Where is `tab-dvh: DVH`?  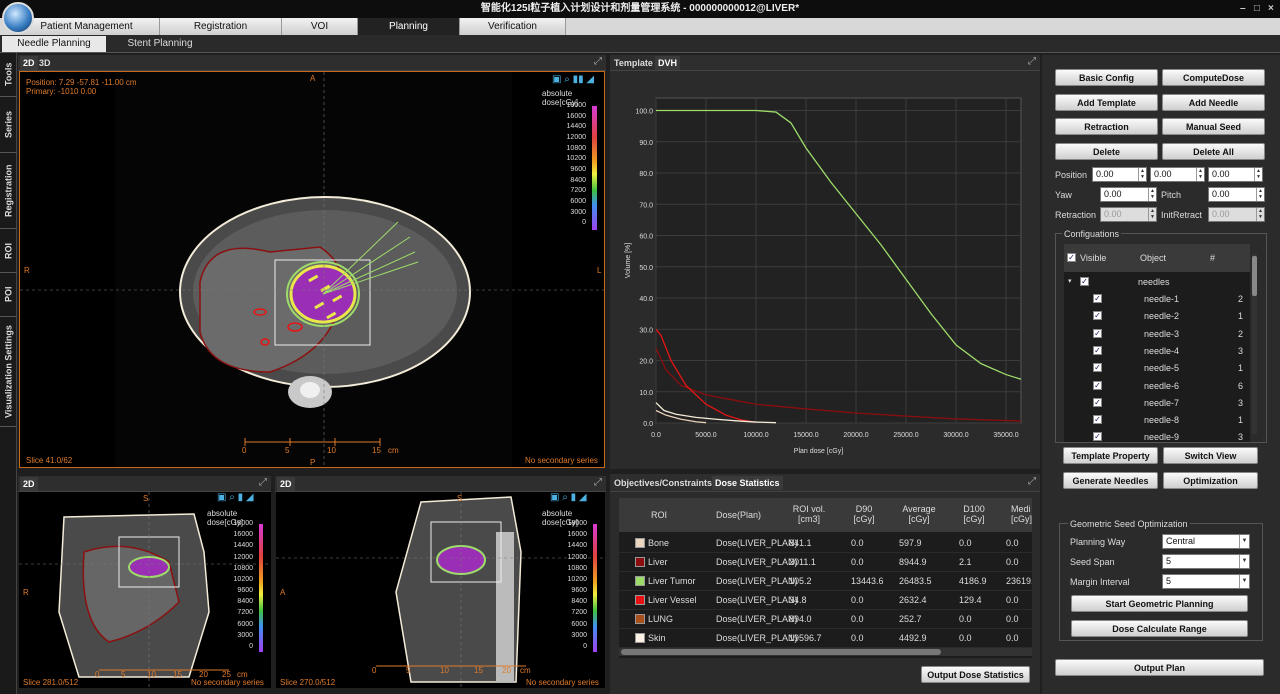 tab-dvh: DVH is located at coordinates (668, 63).